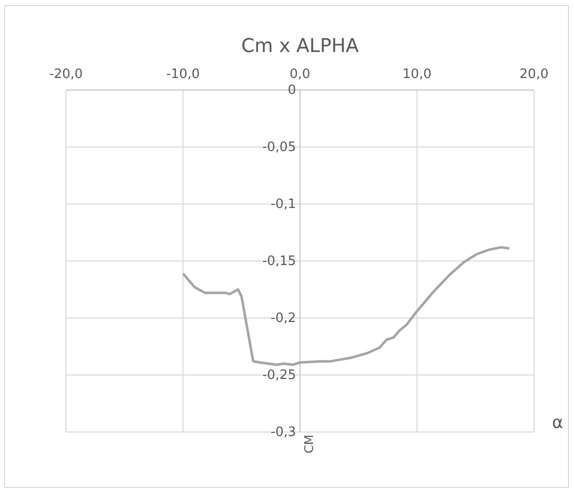  Describe the element at coordinates (346, 306) in the screenshot. I see `line-series` at that location.